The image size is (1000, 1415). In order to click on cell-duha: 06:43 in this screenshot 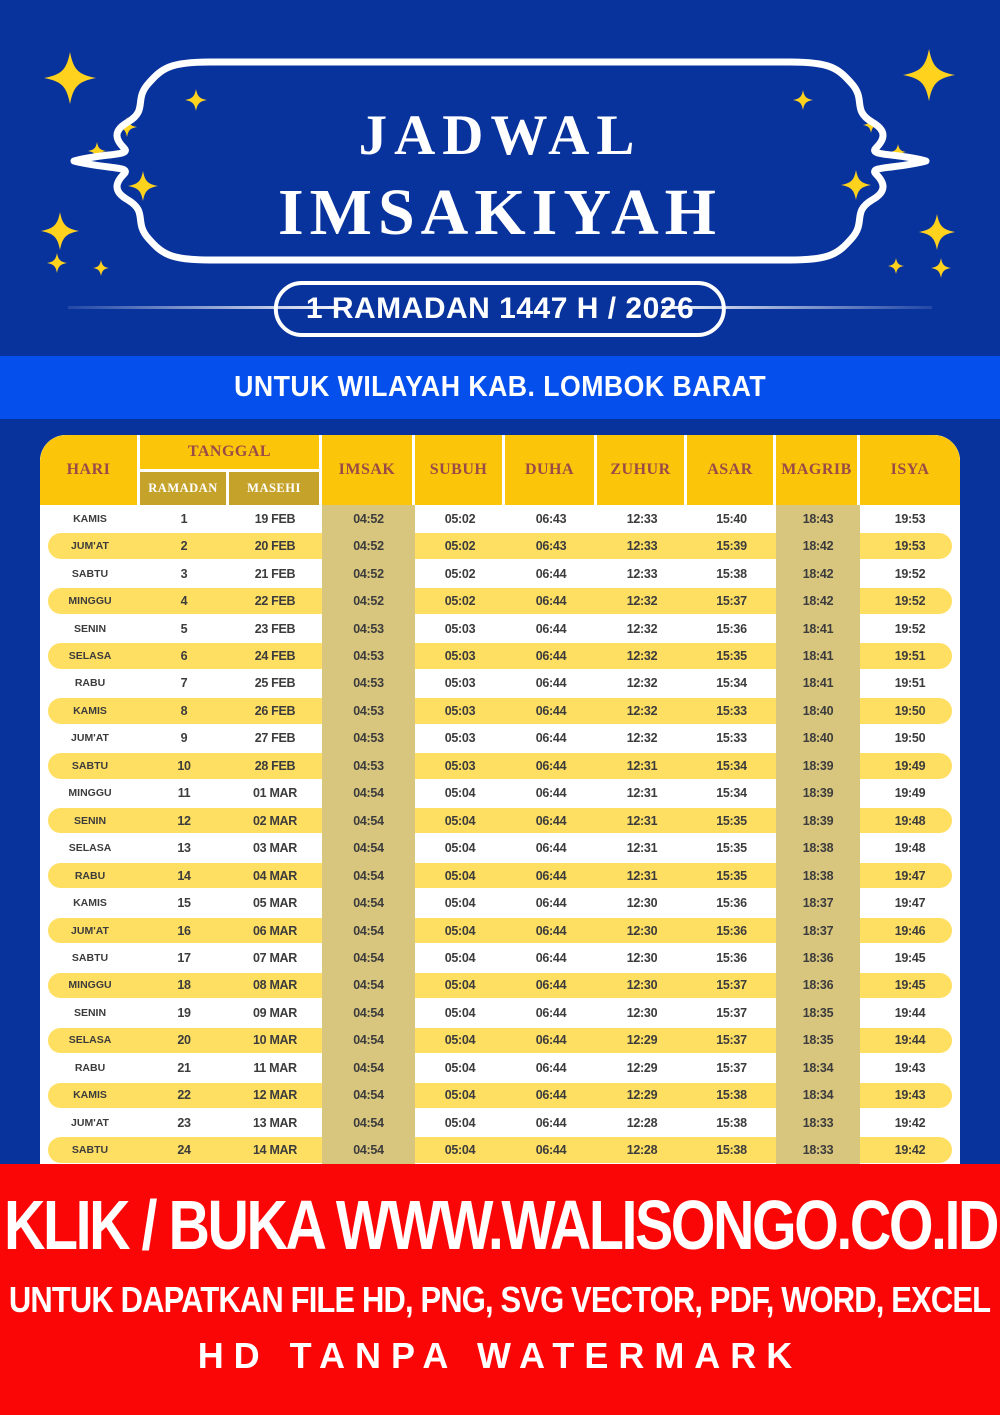, I will do `click(551, 518)`.